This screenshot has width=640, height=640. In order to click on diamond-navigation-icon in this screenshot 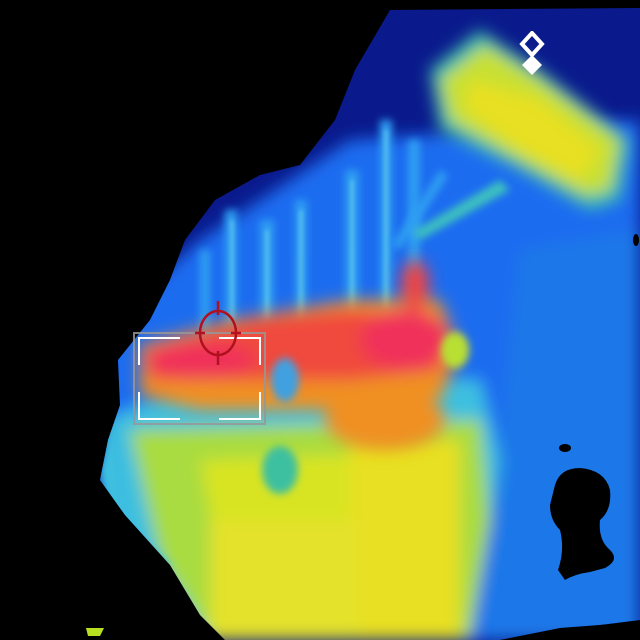, I will do `click(532, 54)`.